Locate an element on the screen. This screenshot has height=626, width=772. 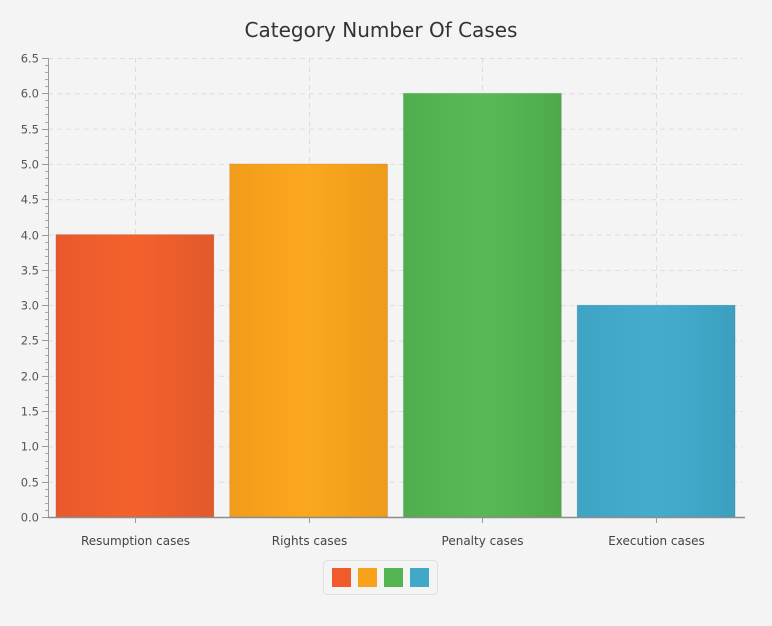
y-tick-label: 3.0 is located at coordinates (30, 306).